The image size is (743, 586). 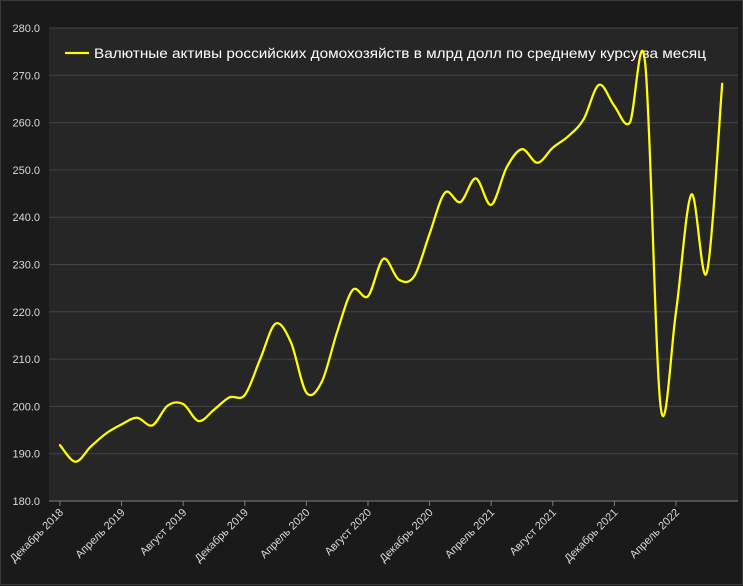 What do you see at coordinates (406, 536) in the screenshot?
I see `x-tick-label: Декабрь 2020` at bounding box center [406, 536].